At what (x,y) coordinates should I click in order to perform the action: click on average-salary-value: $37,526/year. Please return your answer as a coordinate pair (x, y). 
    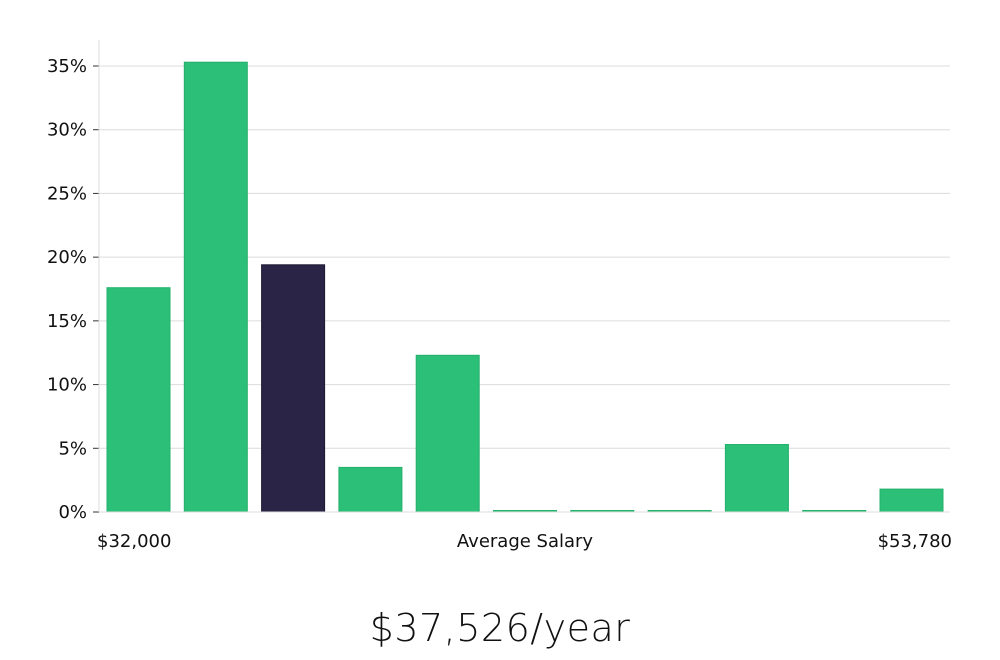
    Looking at the image, I should click on (500, 628).